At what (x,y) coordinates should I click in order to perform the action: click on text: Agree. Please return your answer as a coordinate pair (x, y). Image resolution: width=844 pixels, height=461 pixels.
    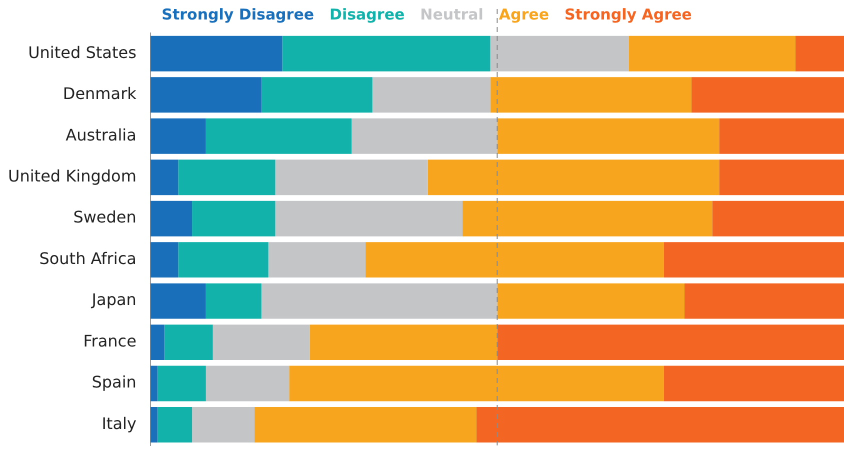
    Looking at the image, I should click on (523, 14).